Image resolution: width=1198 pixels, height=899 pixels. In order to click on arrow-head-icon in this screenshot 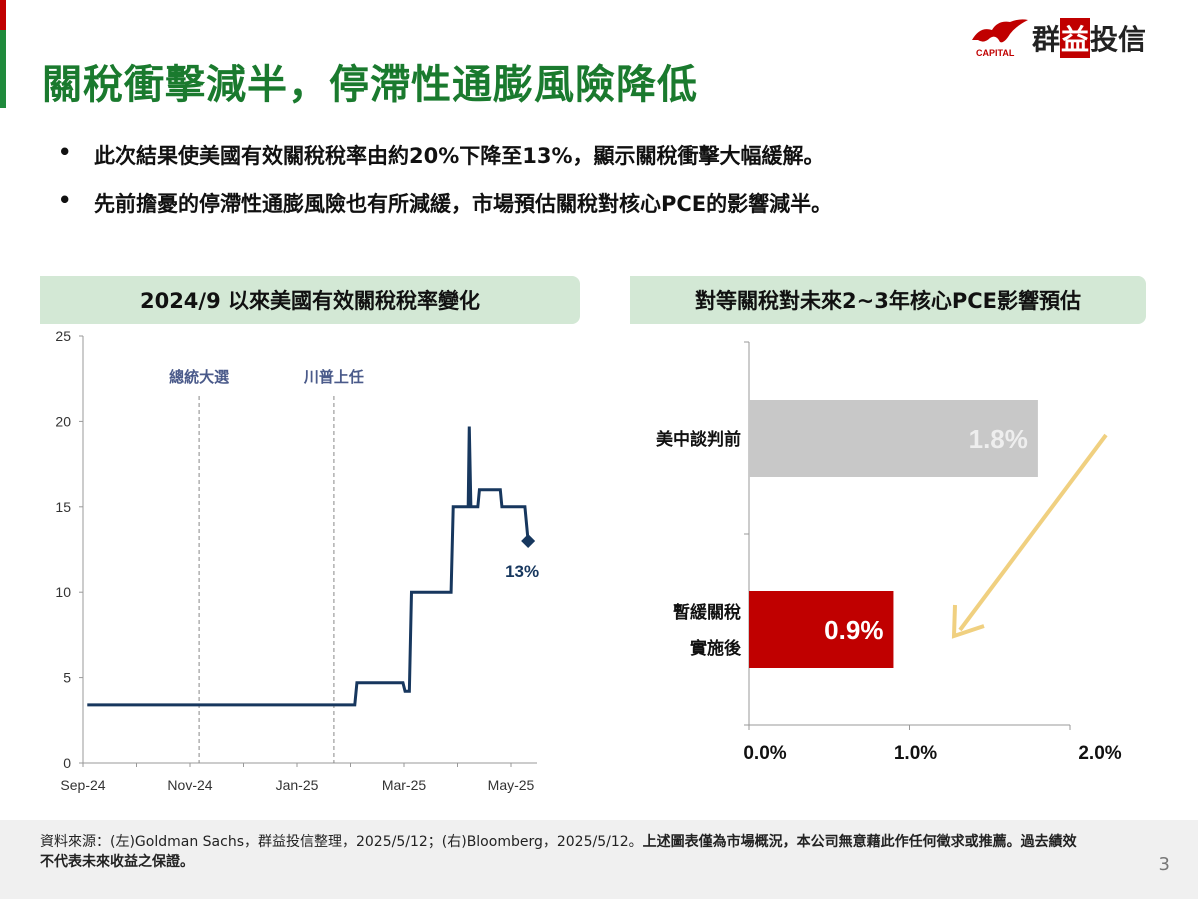, I will do `click(968, 621)`.